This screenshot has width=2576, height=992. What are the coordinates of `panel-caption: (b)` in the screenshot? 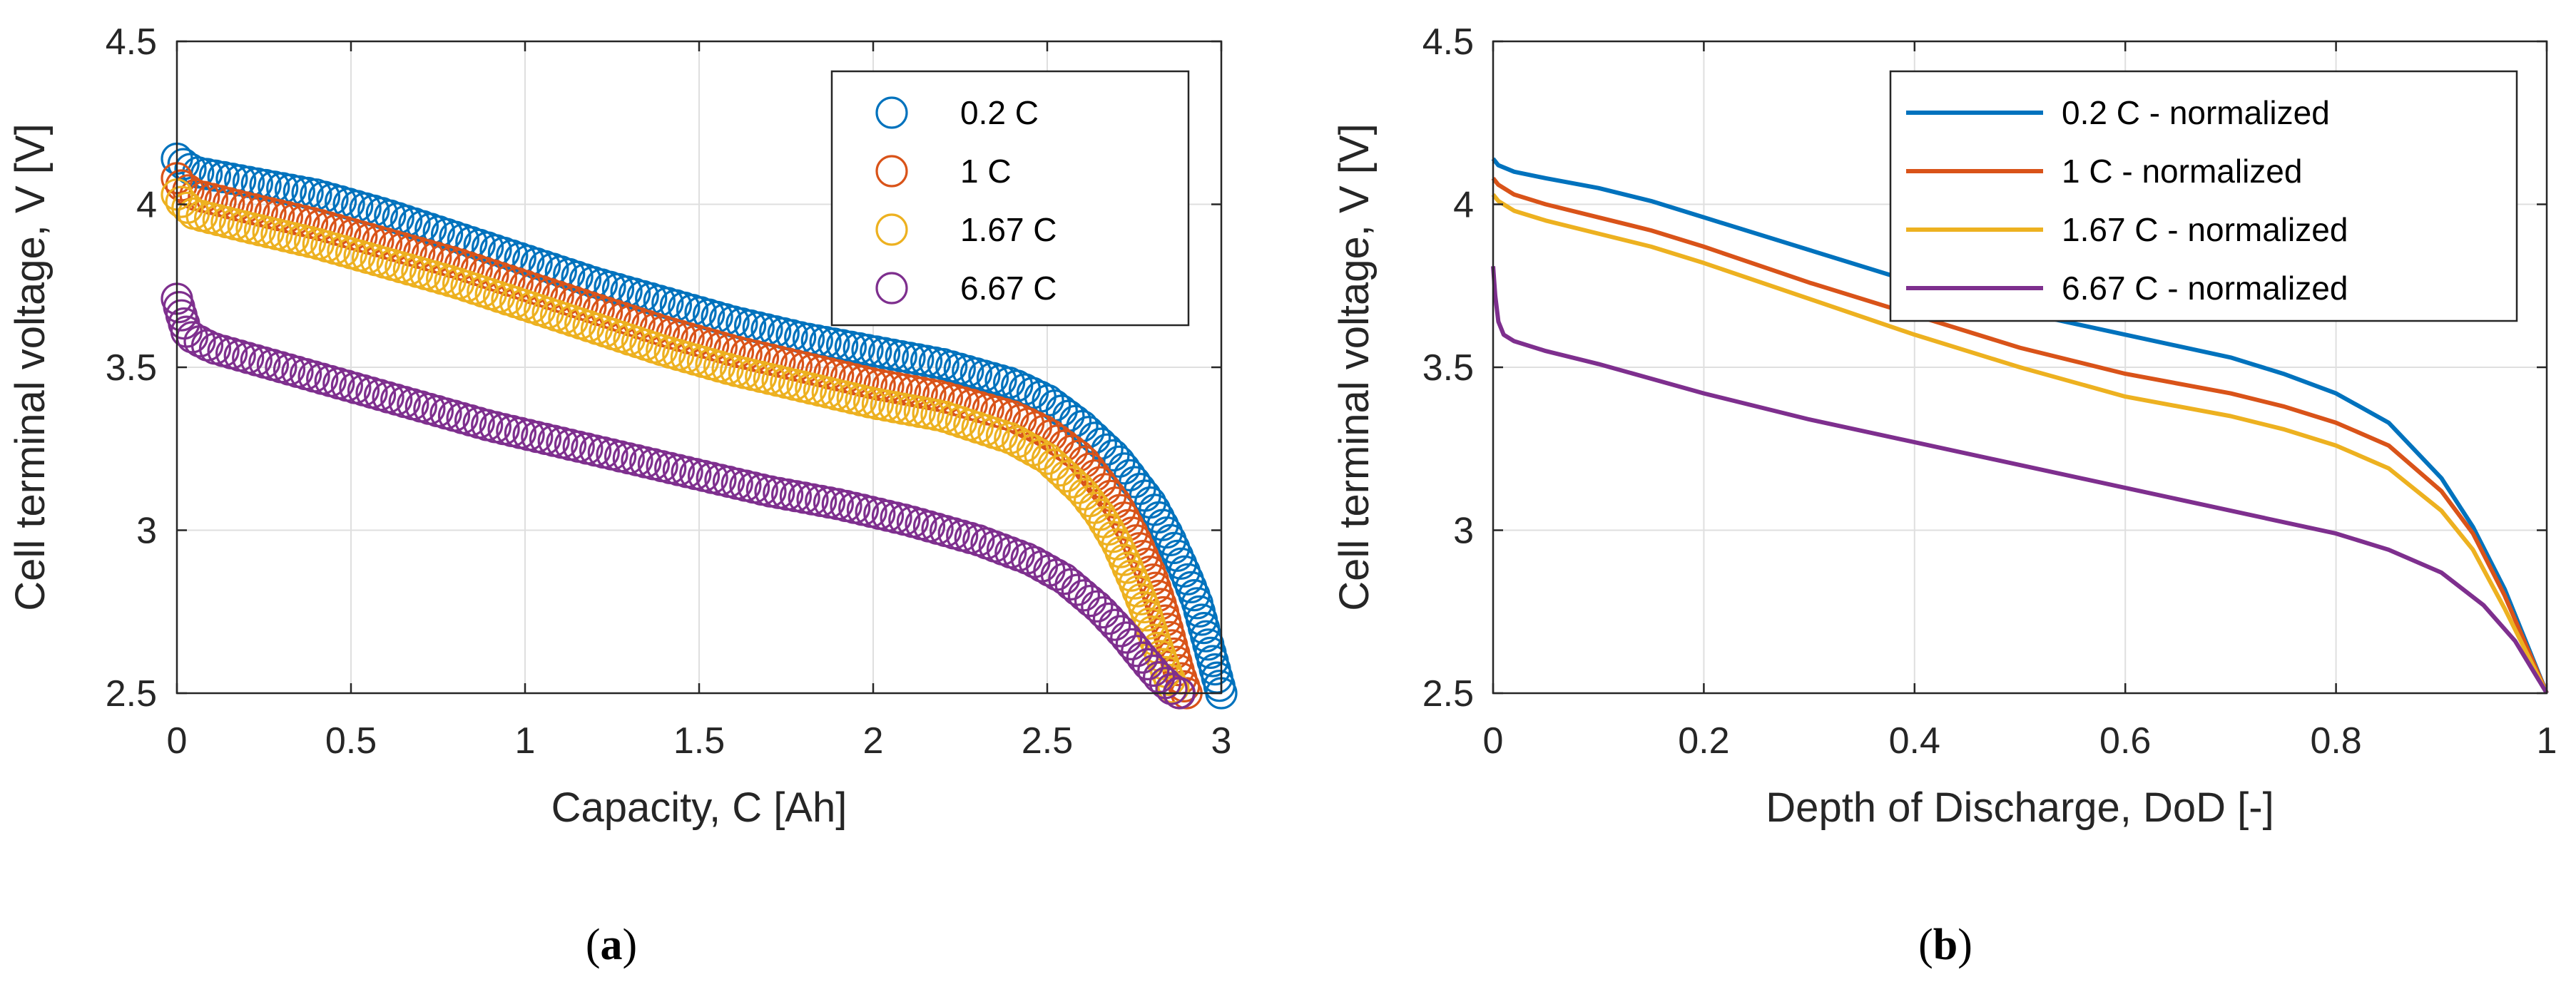 It's located at (1945, 945).